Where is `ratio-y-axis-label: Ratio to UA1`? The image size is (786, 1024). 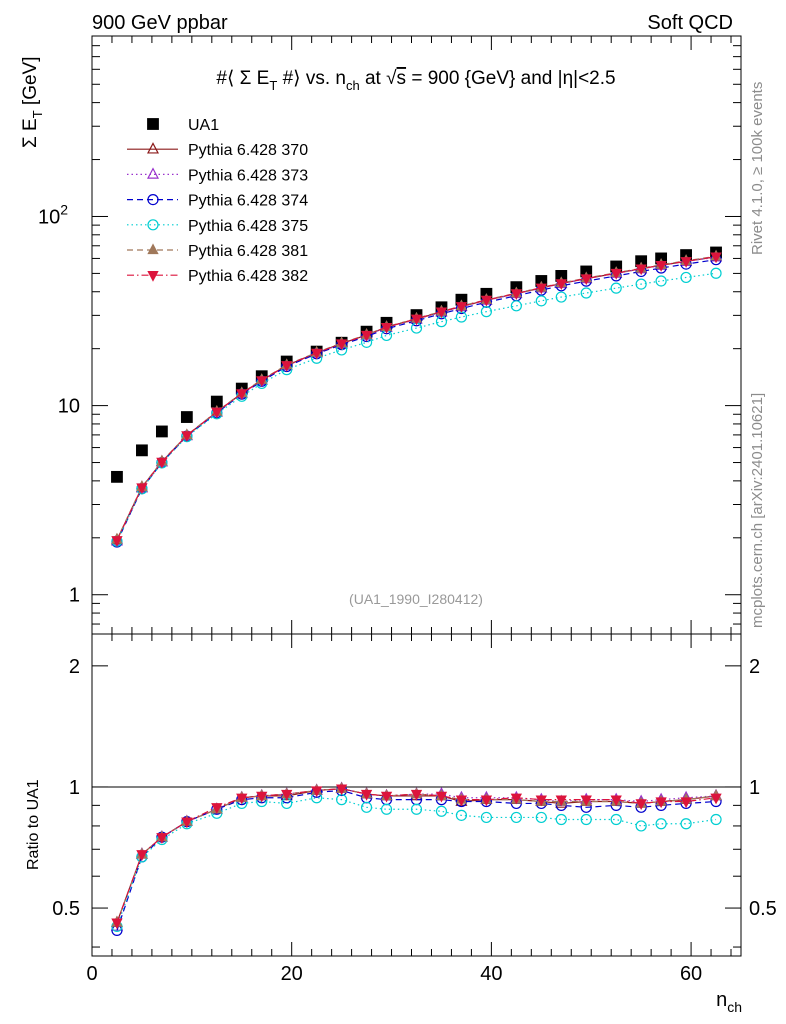 ratio-y-axis-label: Ratio to UA1 is located at coordinates (33, 824).